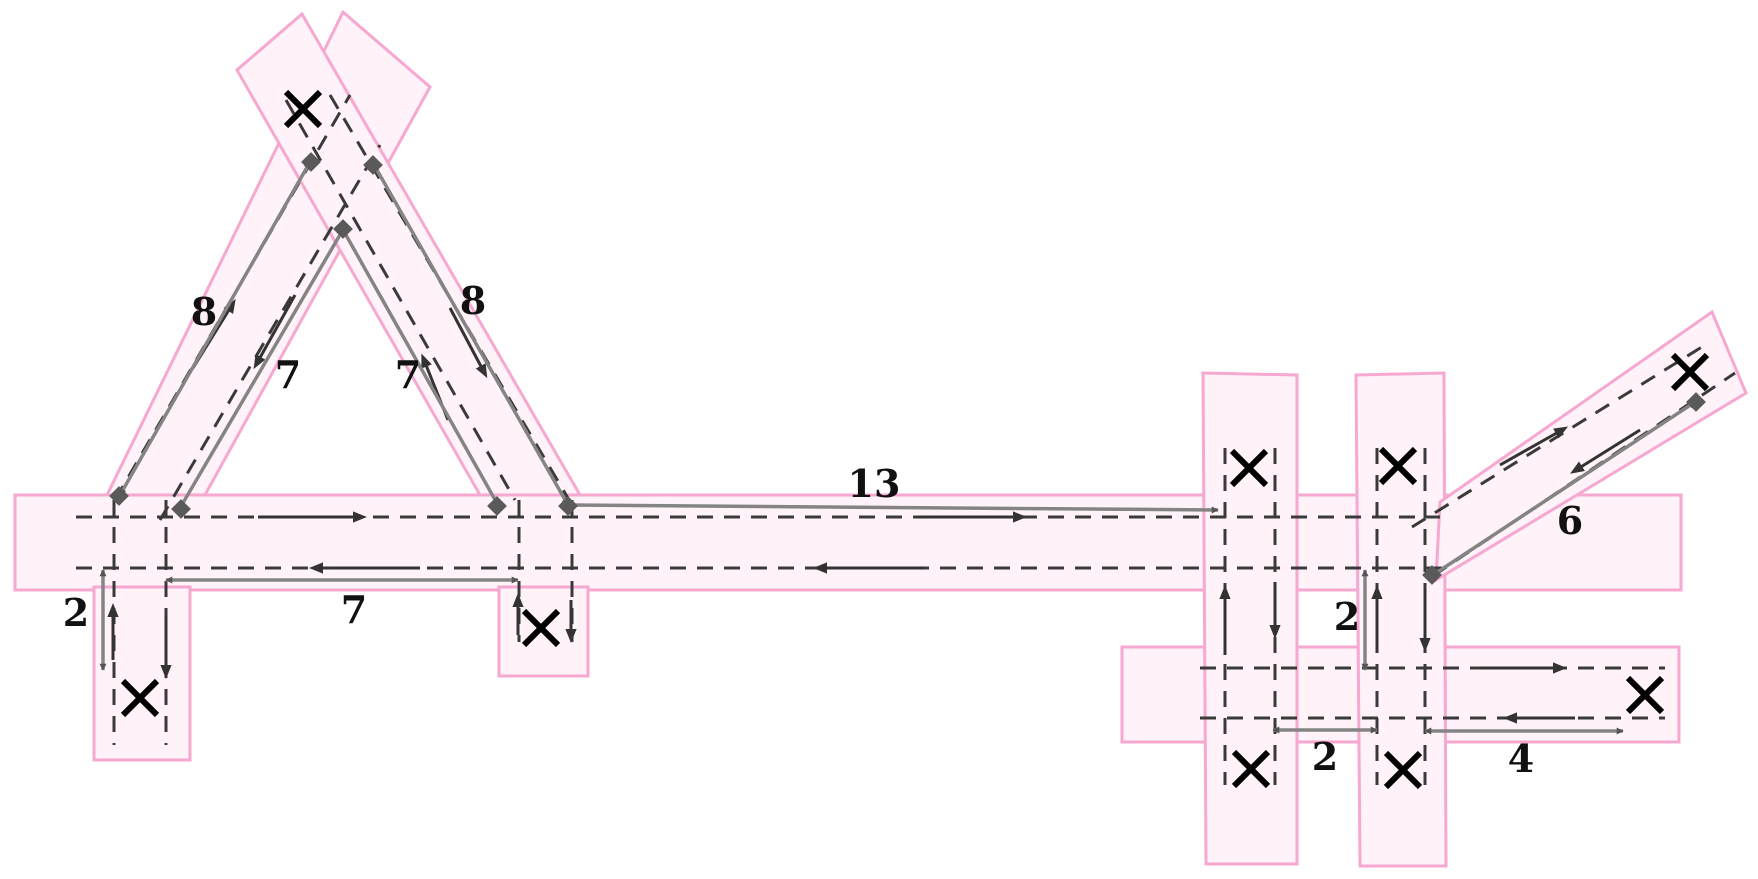 The height and width of the screenshot is (879, 1758). I want to click on dim-line-right-arm-outer, so click(470, 334).